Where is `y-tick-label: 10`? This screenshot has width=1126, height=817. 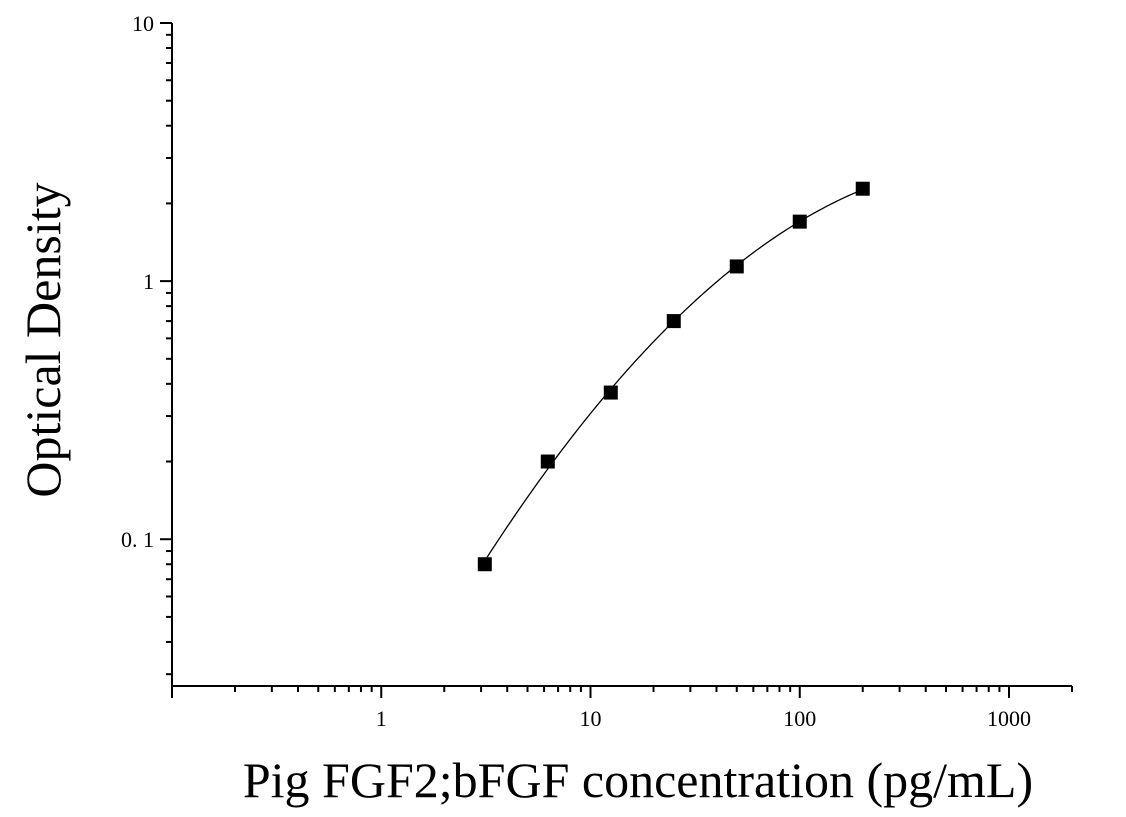
y-tick-label: 10 is located at coordinates (143, 23).